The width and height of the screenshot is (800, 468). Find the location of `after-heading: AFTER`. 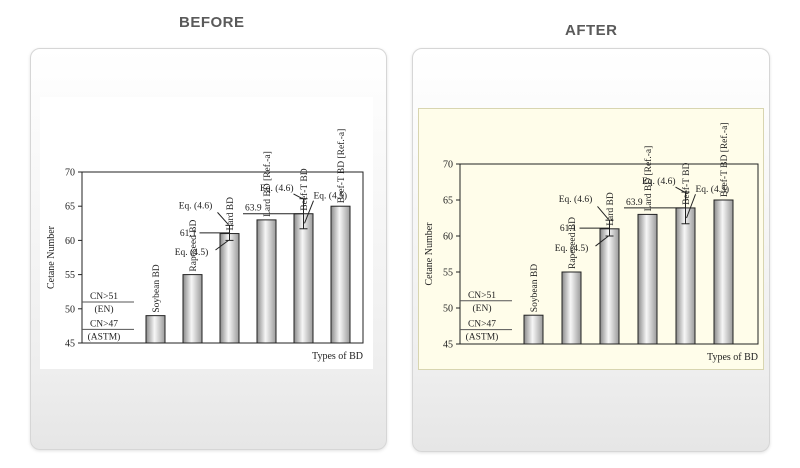

after-heading: AFTER is located at coordinates (591, 30).